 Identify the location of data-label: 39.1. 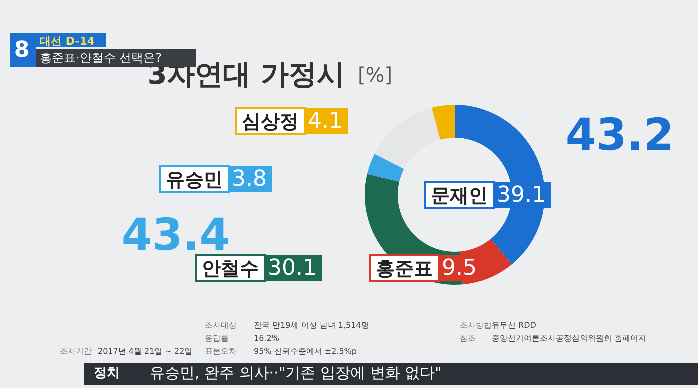
(521, 195).